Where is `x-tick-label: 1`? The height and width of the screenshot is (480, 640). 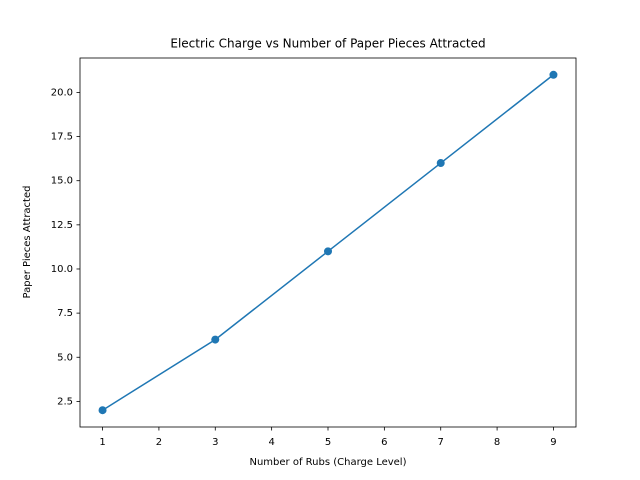 x-tick-label: 1 is located at coordinates (102, 442).